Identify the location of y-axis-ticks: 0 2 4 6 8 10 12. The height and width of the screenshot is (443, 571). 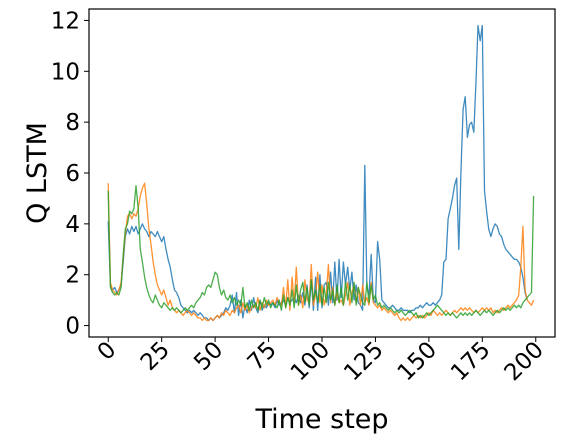
(70, 174).